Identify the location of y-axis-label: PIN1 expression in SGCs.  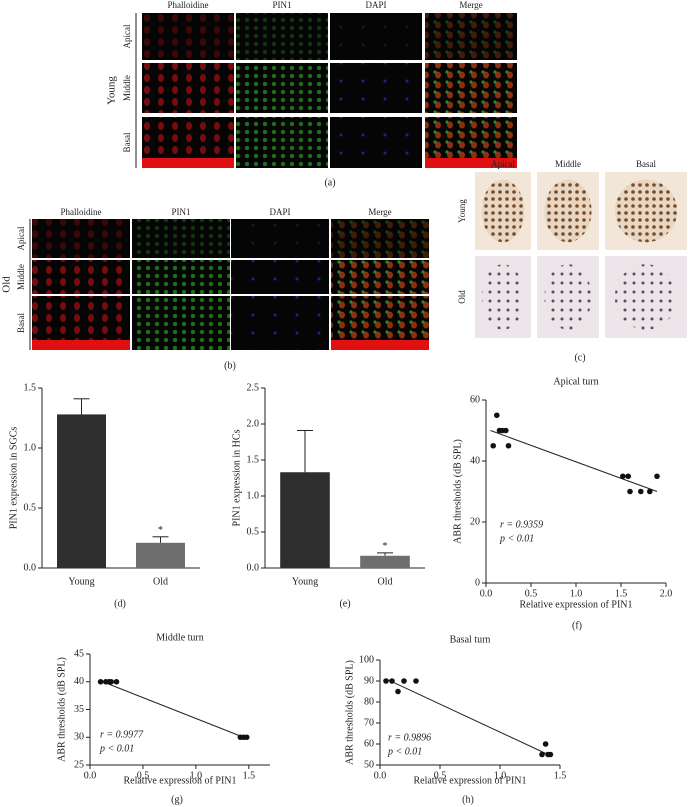
(13, 478).